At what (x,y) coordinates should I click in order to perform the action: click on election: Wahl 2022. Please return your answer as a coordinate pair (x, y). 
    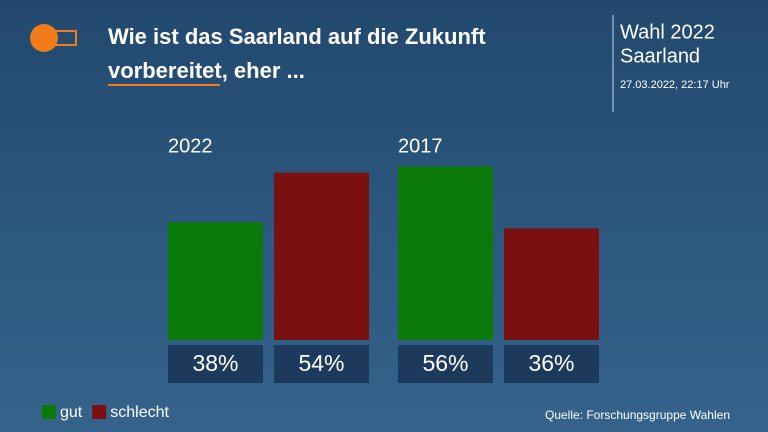
    Looking at the image, I should click on (667, 32).